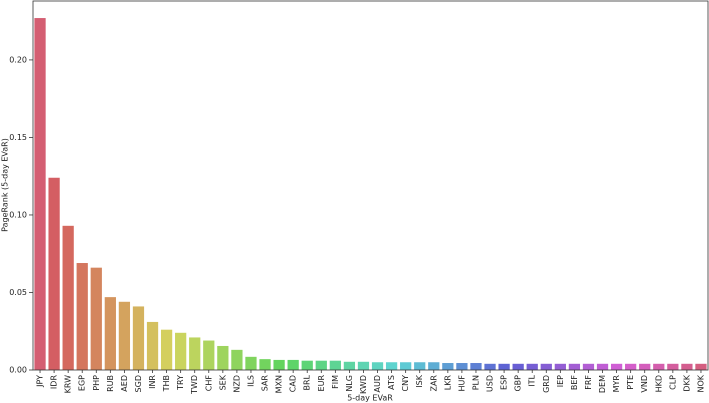 The image size is (709, 403). Describe the element at coordinates (18, 59) in the screenshot. I see `y-tick-label: 0.20` at that location.